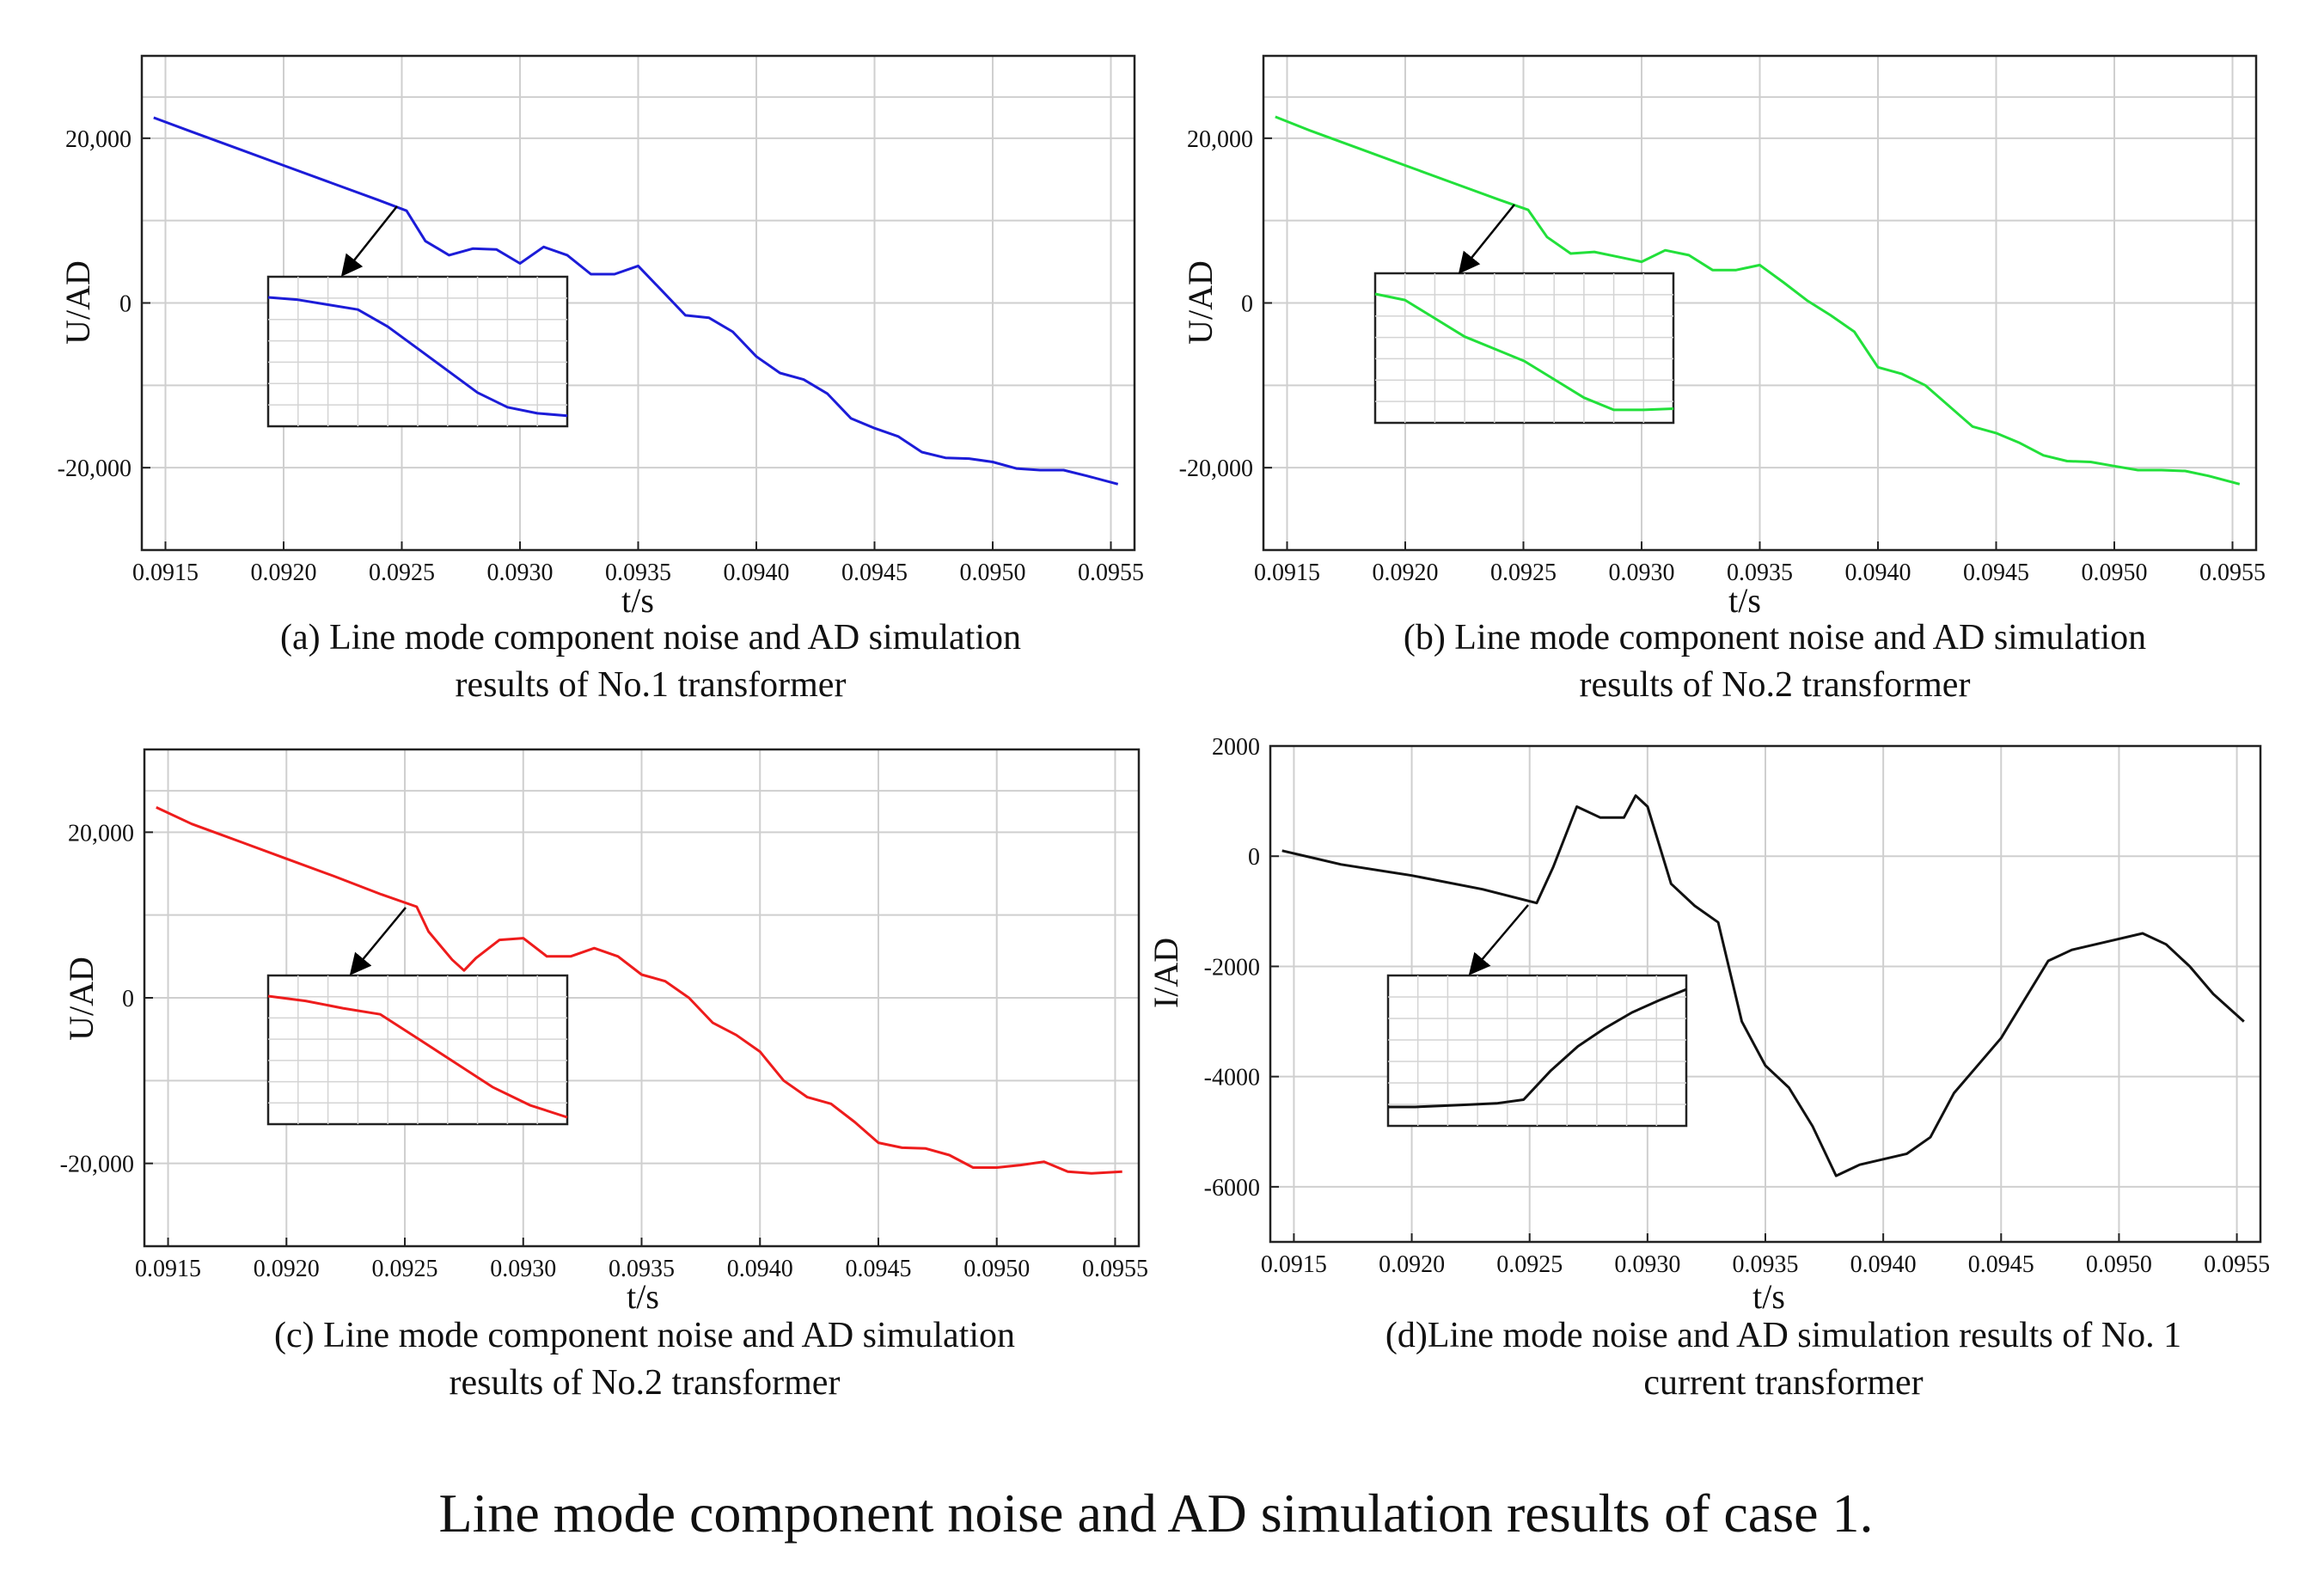 The width and height of the screenshot is (2312, 1596). I want to click on series-line-c, so click(639, 990).